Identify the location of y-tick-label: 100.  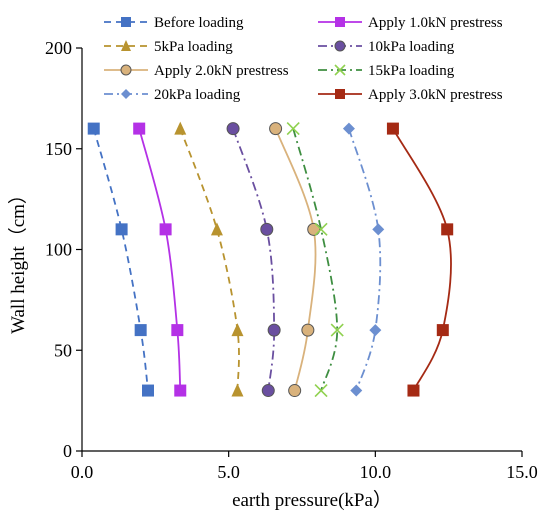
(58, 250).